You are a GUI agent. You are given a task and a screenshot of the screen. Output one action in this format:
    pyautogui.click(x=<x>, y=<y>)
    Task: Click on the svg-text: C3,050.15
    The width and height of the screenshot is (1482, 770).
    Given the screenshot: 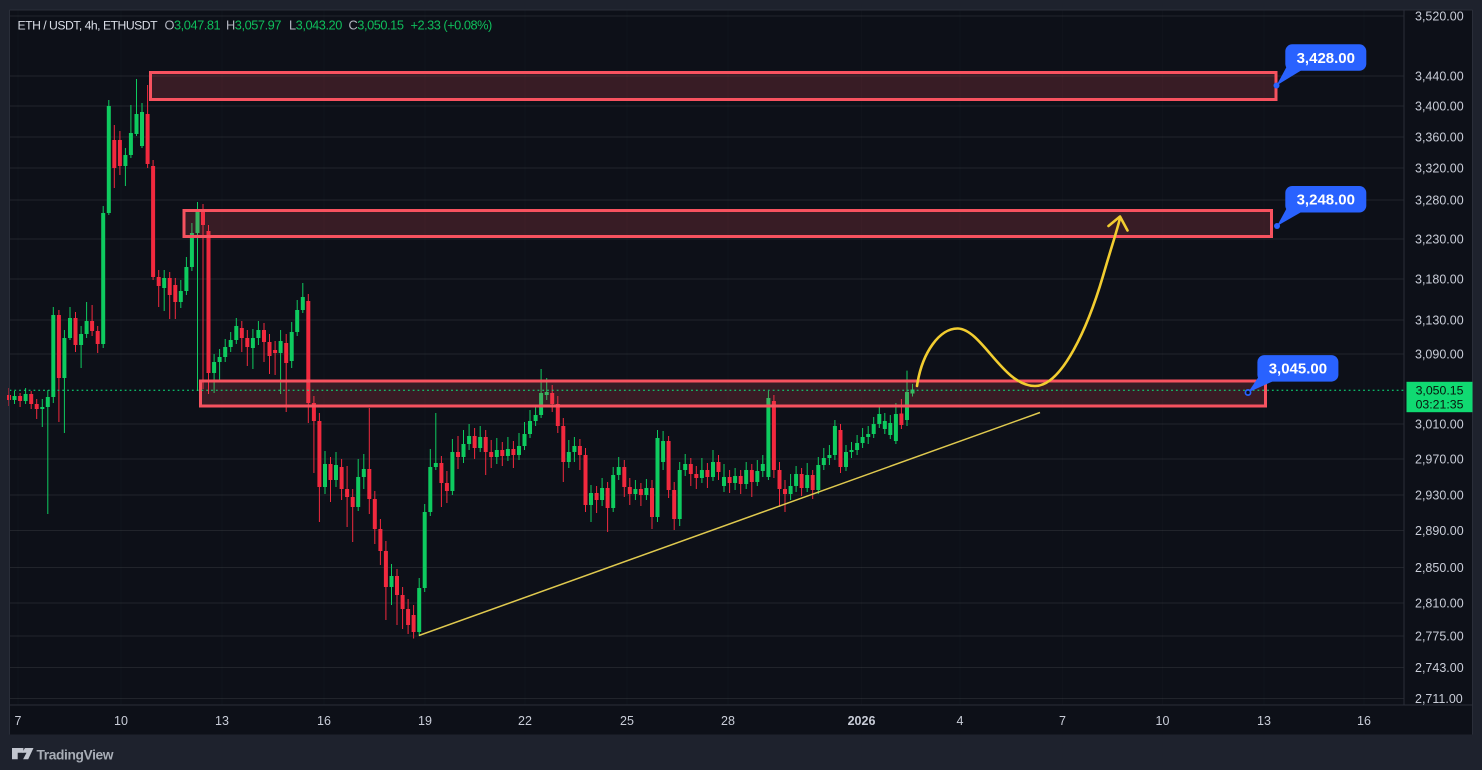 What is the action you would take?
    pyautogui.click(x=376, y=25)
    